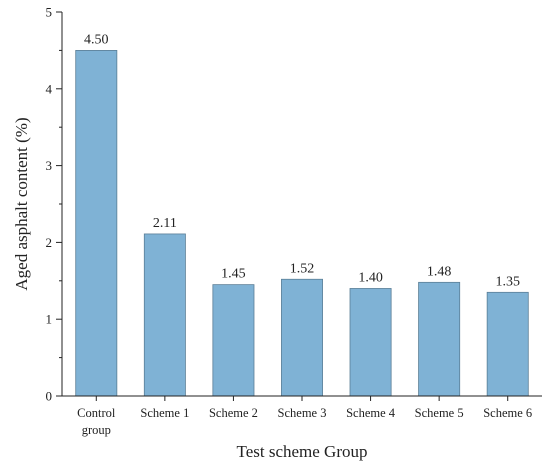  Describe the element at coordinates (371, 413) in the screenshot. I see `x-tick-label: Scheme 4` at that location.